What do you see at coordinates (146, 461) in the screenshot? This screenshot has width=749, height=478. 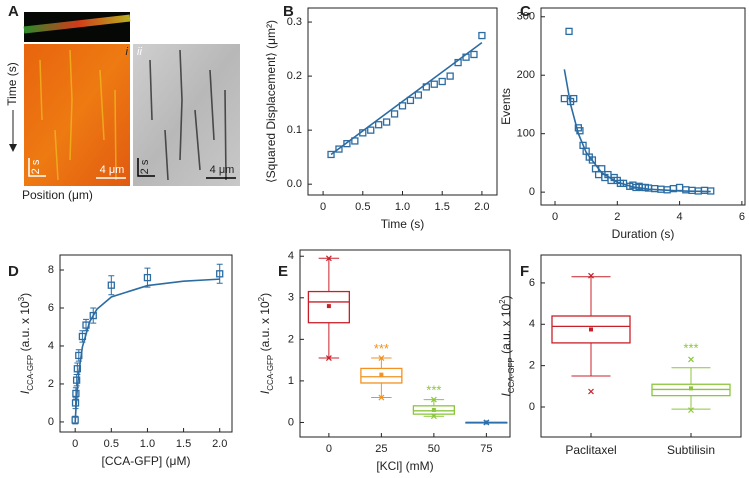 I see `x-axis-label: [CCA-GFP] (μM)` at bounding box center [146, 461].